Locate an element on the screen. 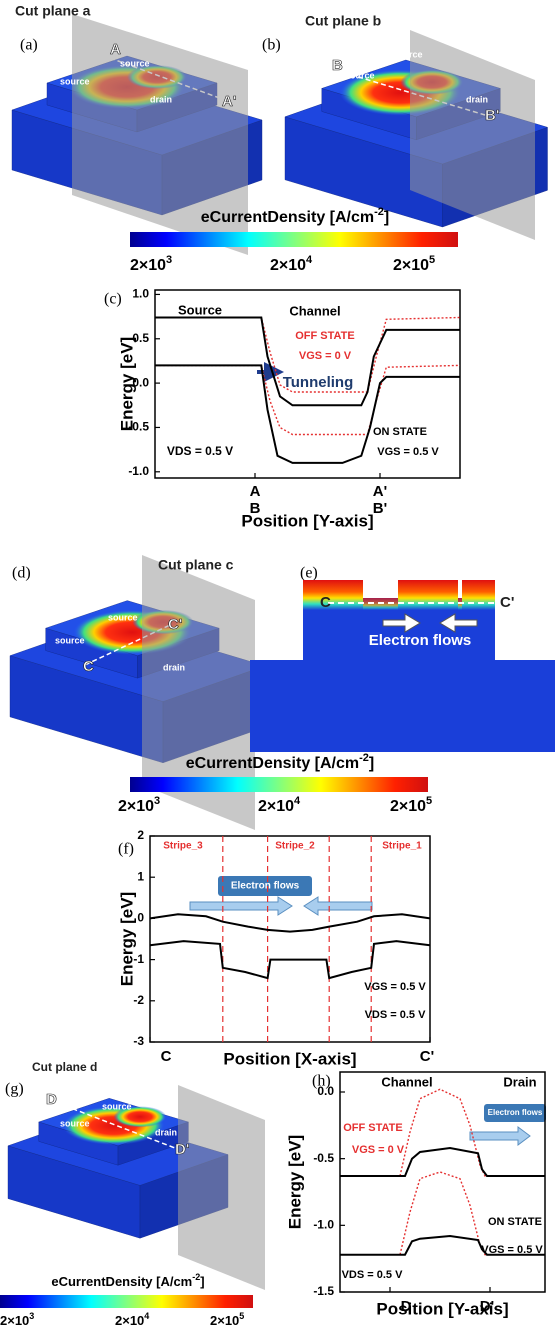 This screenshot has height=1332, width=558. flow-box is located at coordinates (515, 1113).